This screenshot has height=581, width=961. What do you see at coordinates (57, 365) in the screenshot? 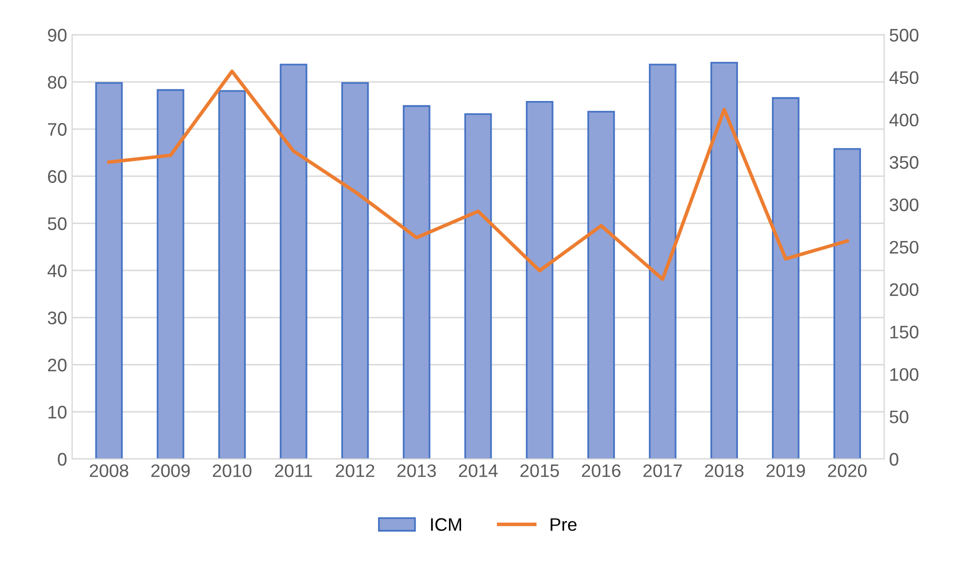
I see `y-tick-label: 20` at bounding box center [57, 365].